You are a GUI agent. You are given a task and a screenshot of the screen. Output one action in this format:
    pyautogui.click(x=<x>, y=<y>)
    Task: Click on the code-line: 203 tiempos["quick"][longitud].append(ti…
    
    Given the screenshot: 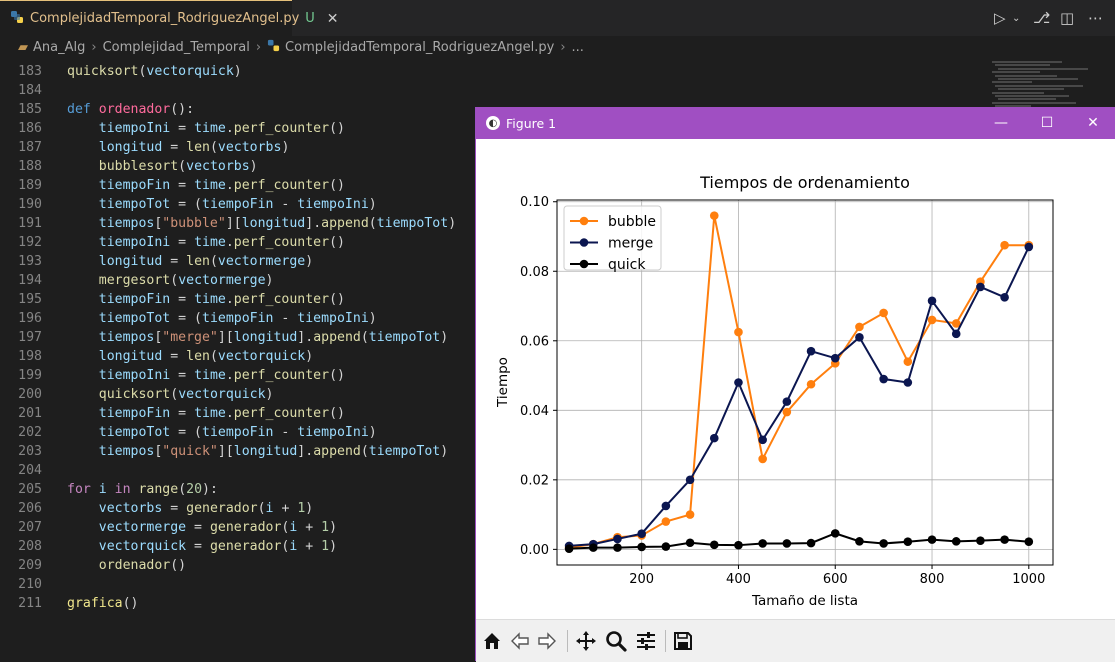 What is the action you would take?
    pyautogui.click(x=495, y=451)
    